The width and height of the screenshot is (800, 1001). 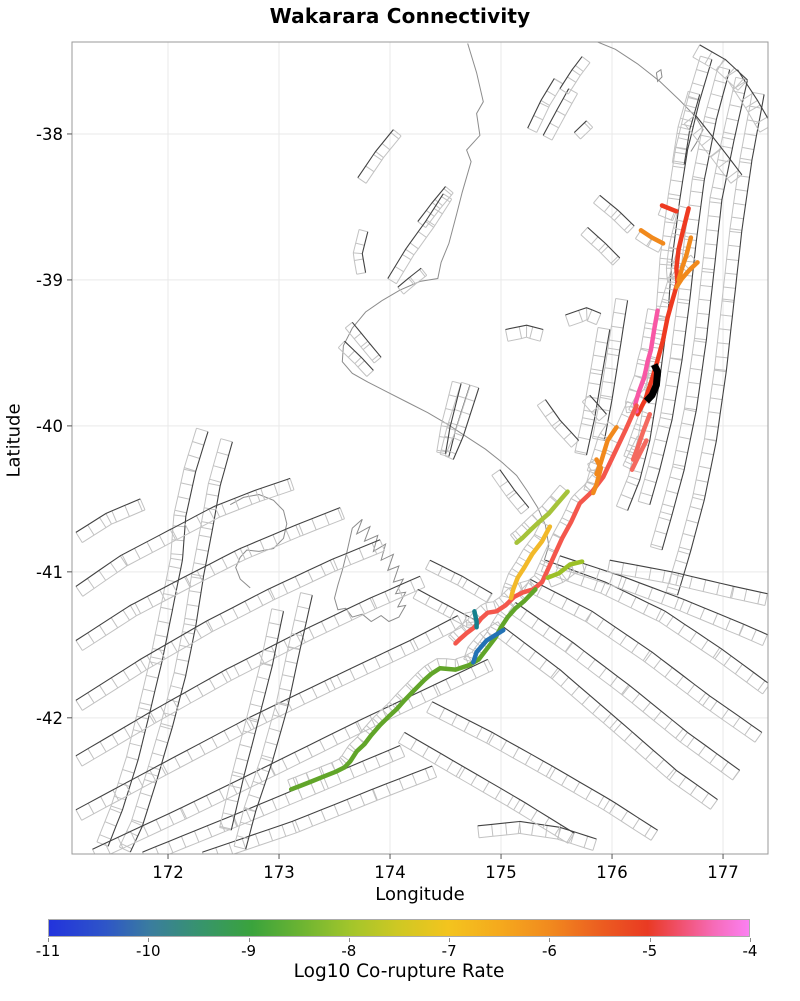 I want to click on y-axis-label: Latitude, so click(x=14, y=440).